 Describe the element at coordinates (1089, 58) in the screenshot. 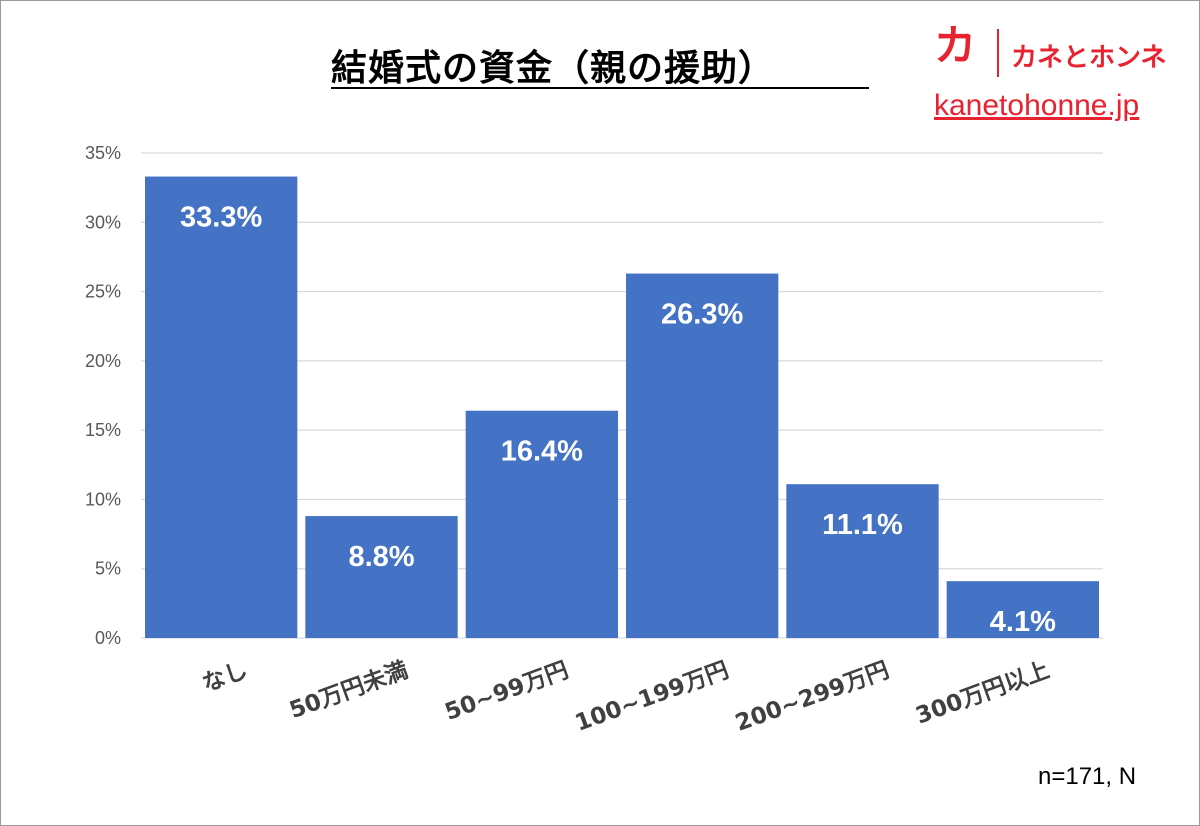

I see `brand-name: カネとホンネ` at that location.